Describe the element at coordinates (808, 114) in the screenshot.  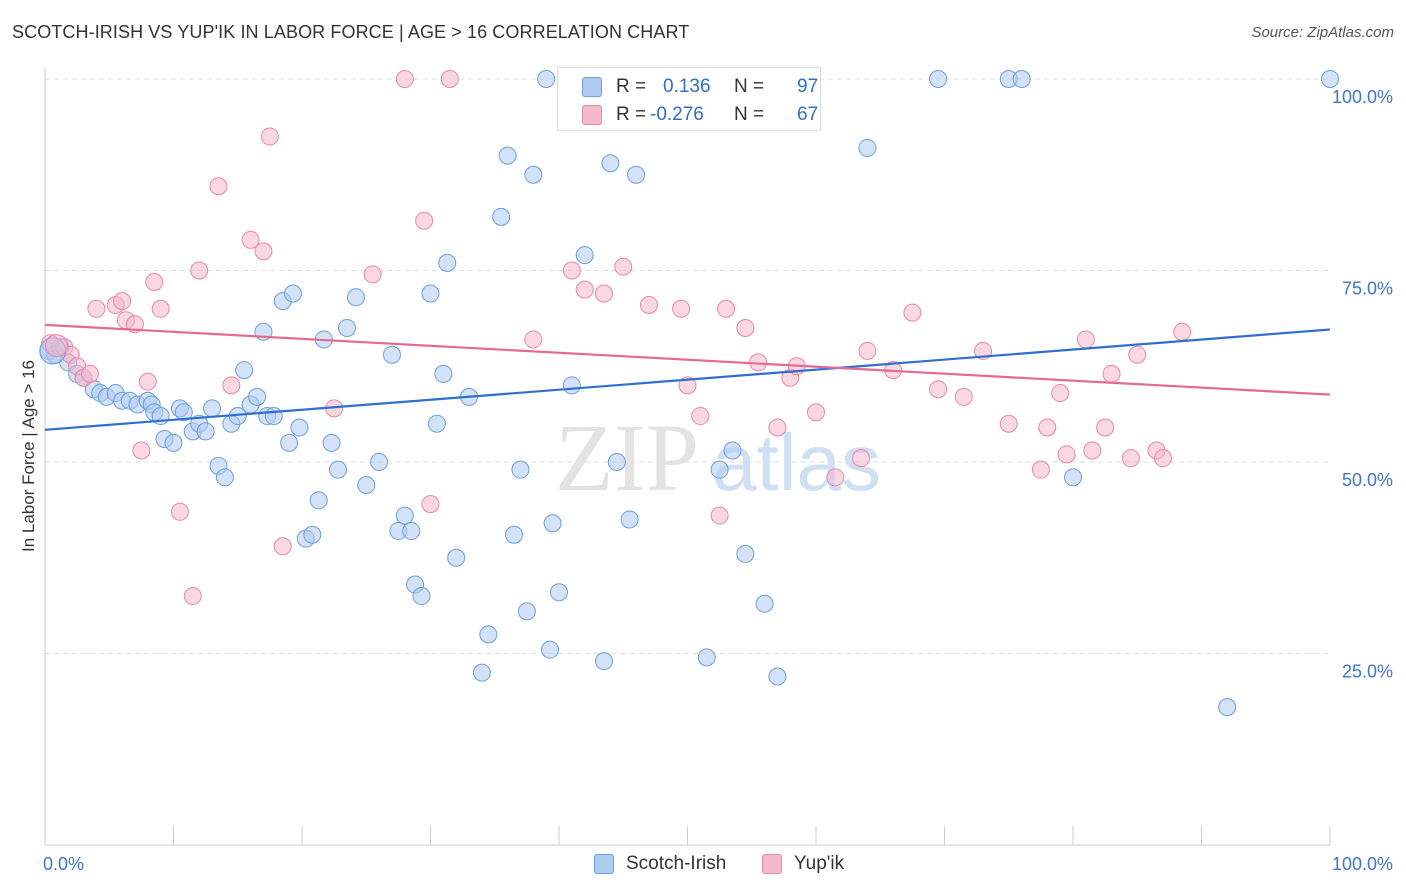
I see `legend-n-value: 67` at that location.